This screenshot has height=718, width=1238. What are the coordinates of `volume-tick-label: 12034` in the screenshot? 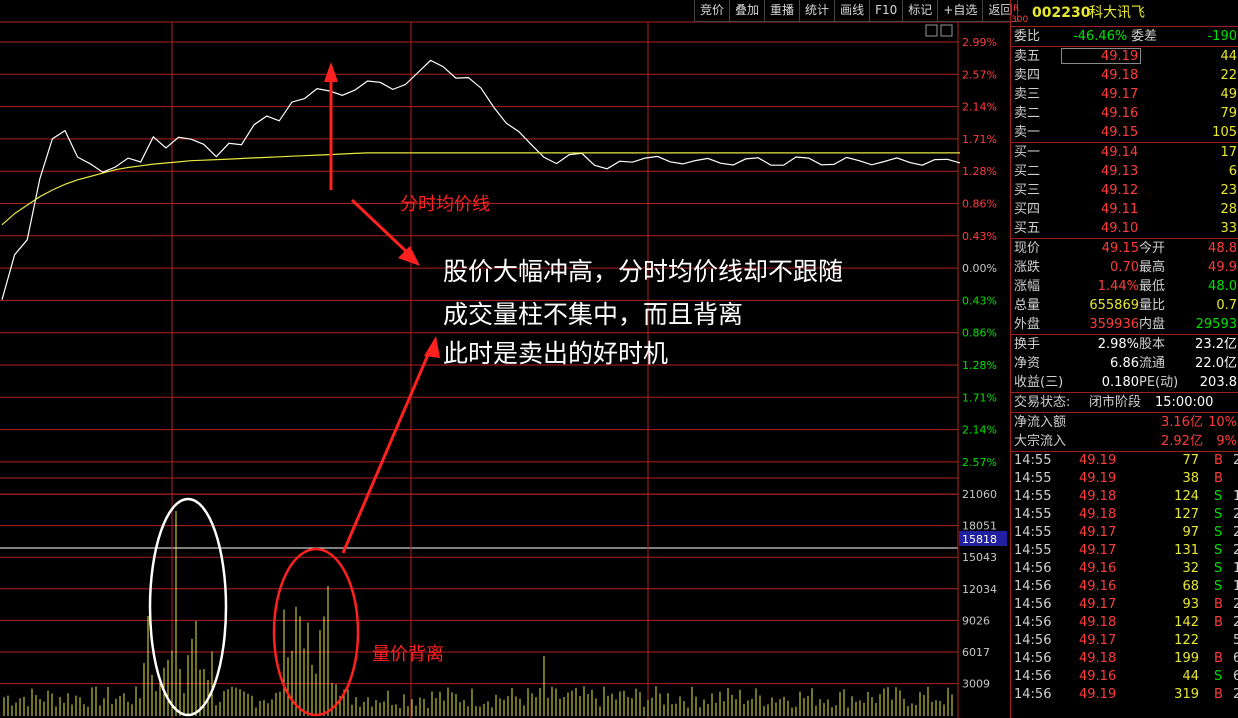 It's located at (979, 589).